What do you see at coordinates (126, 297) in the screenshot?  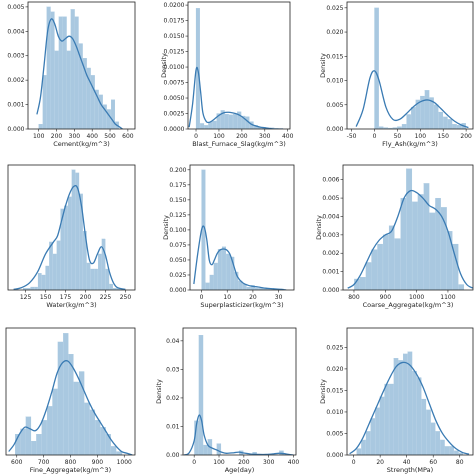 I see `x-tick-label: 250` at bounding box center [126, 297].